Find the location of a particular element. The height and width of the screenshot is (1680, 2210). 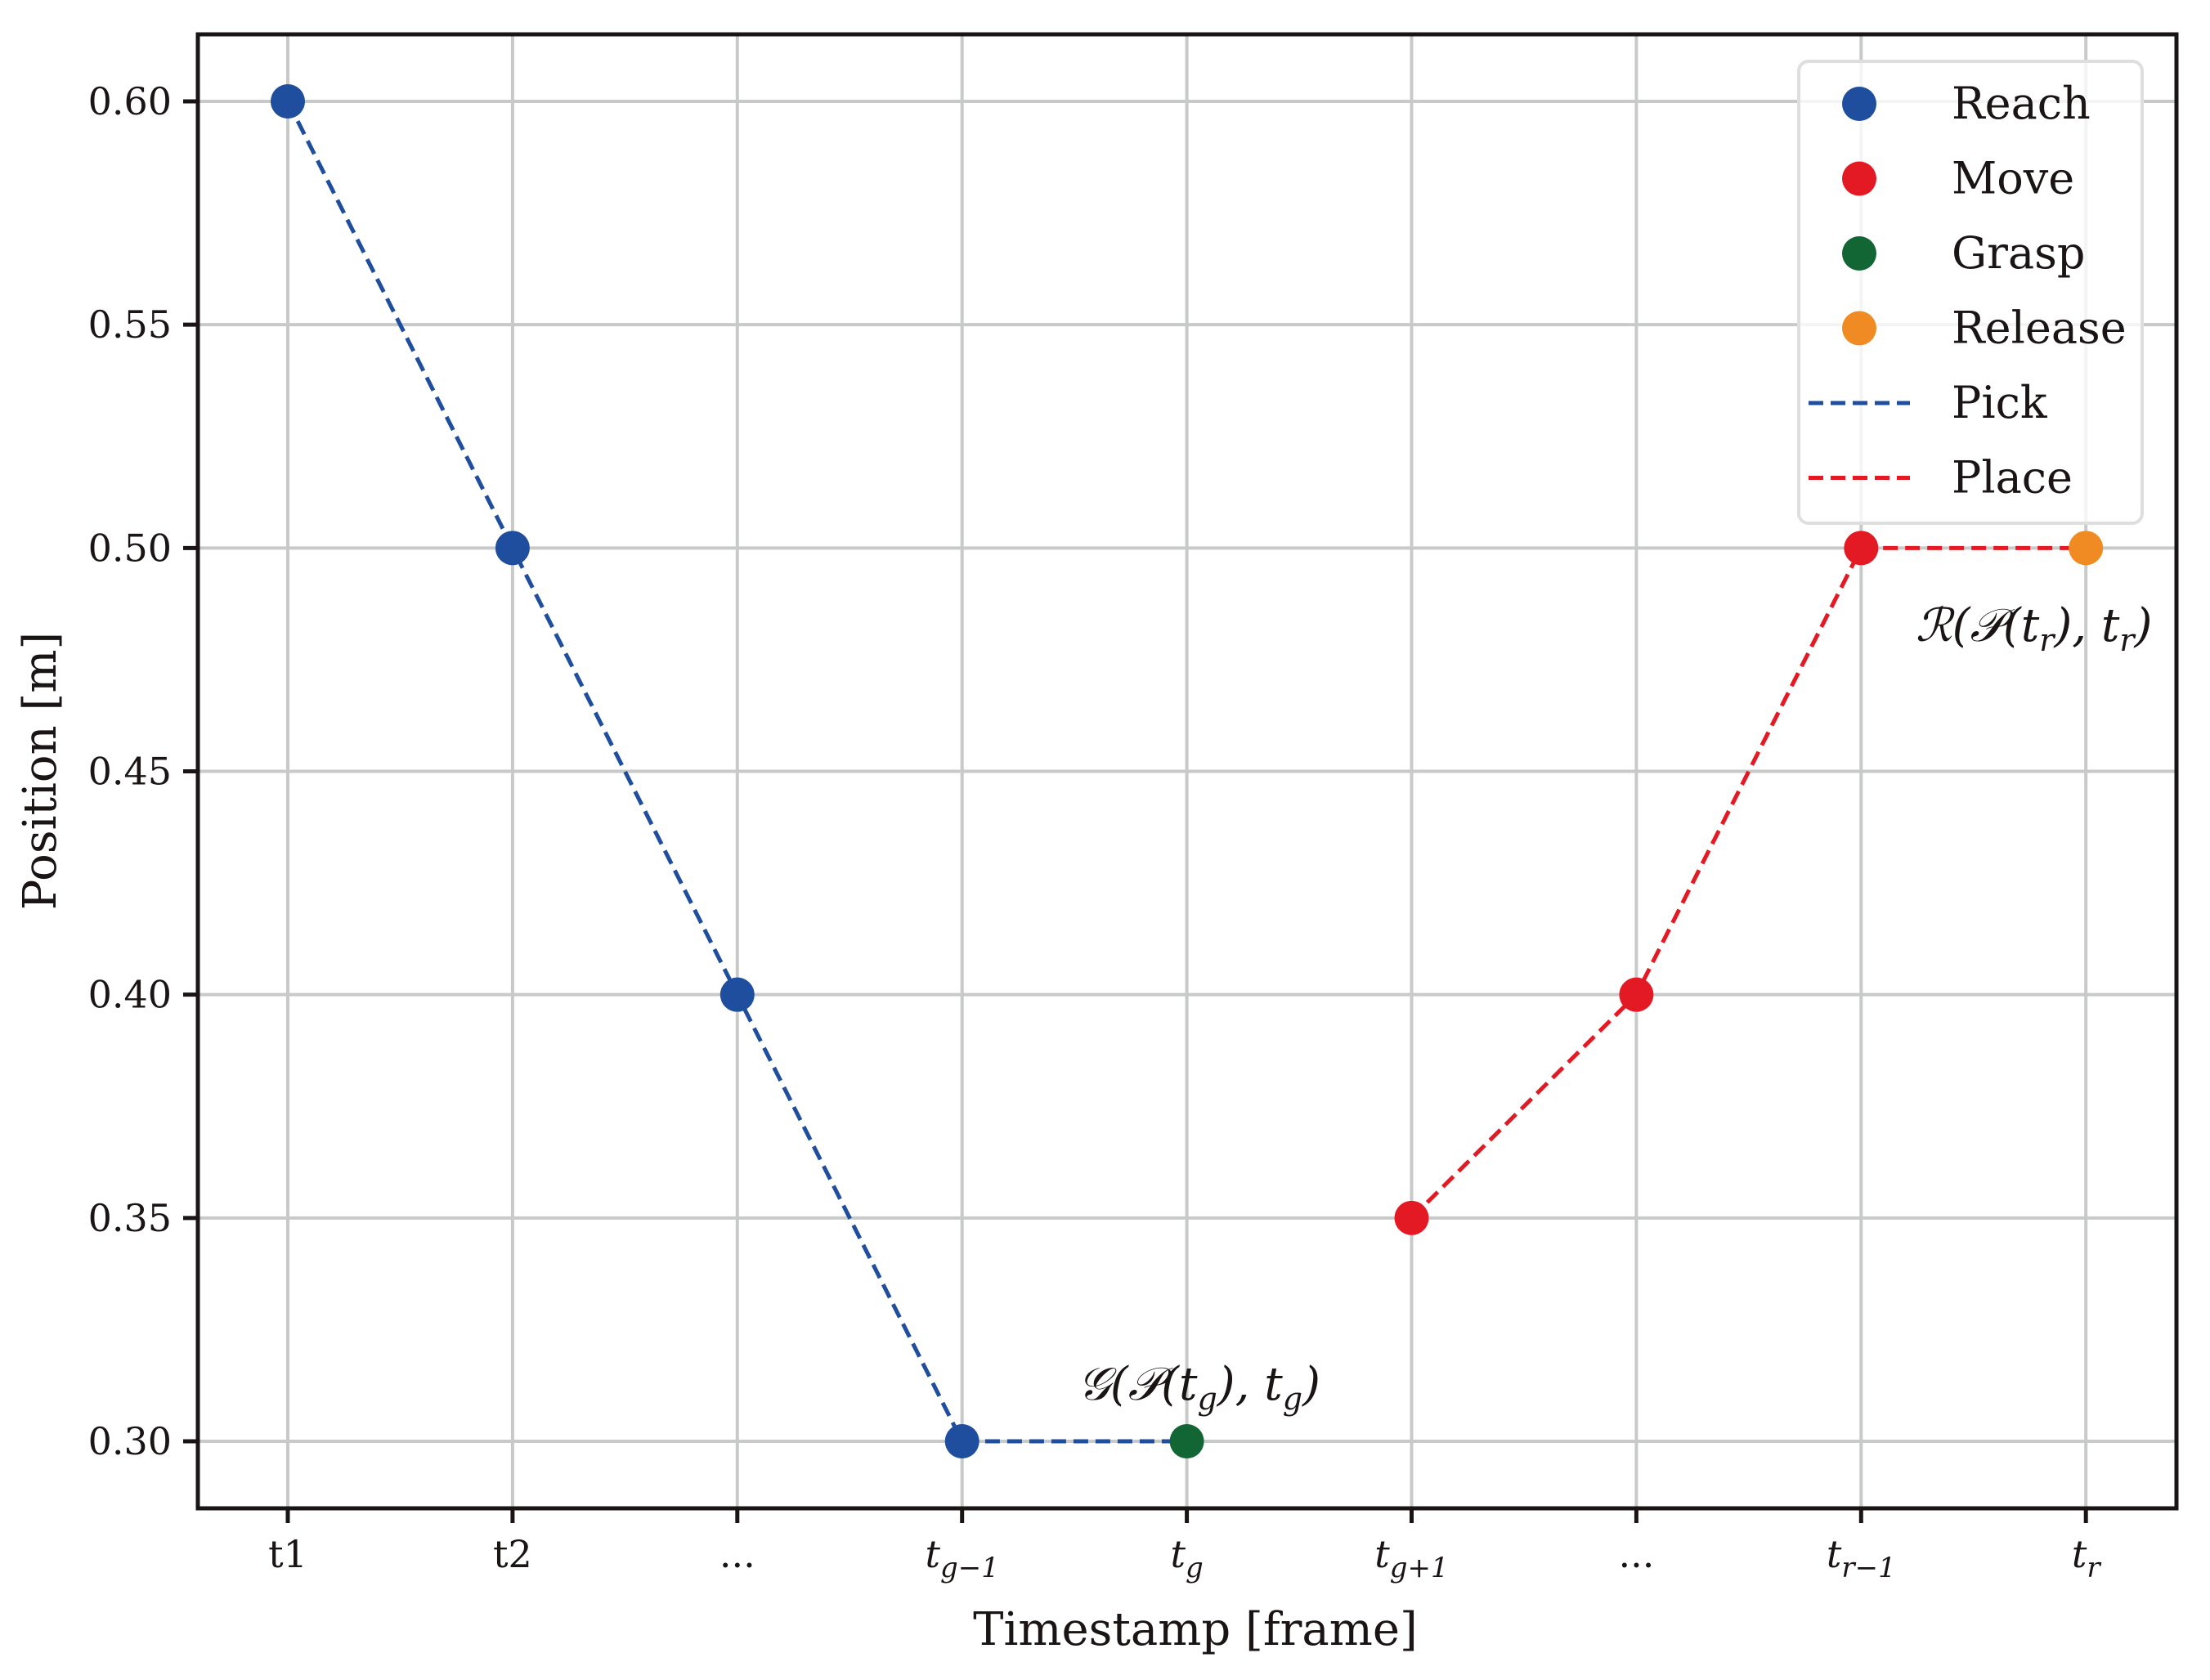

legend-label-grasp: Grasp is located at coordinates (2018, 253).